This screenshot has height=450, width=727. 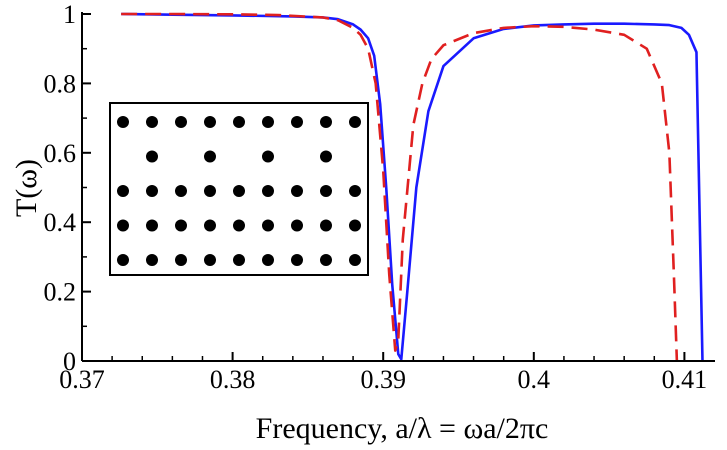 What do you see at coordinates (534, 379) in the screenshot?
I see `x-tick-label: 0.4` at bounding box center [534, 379].